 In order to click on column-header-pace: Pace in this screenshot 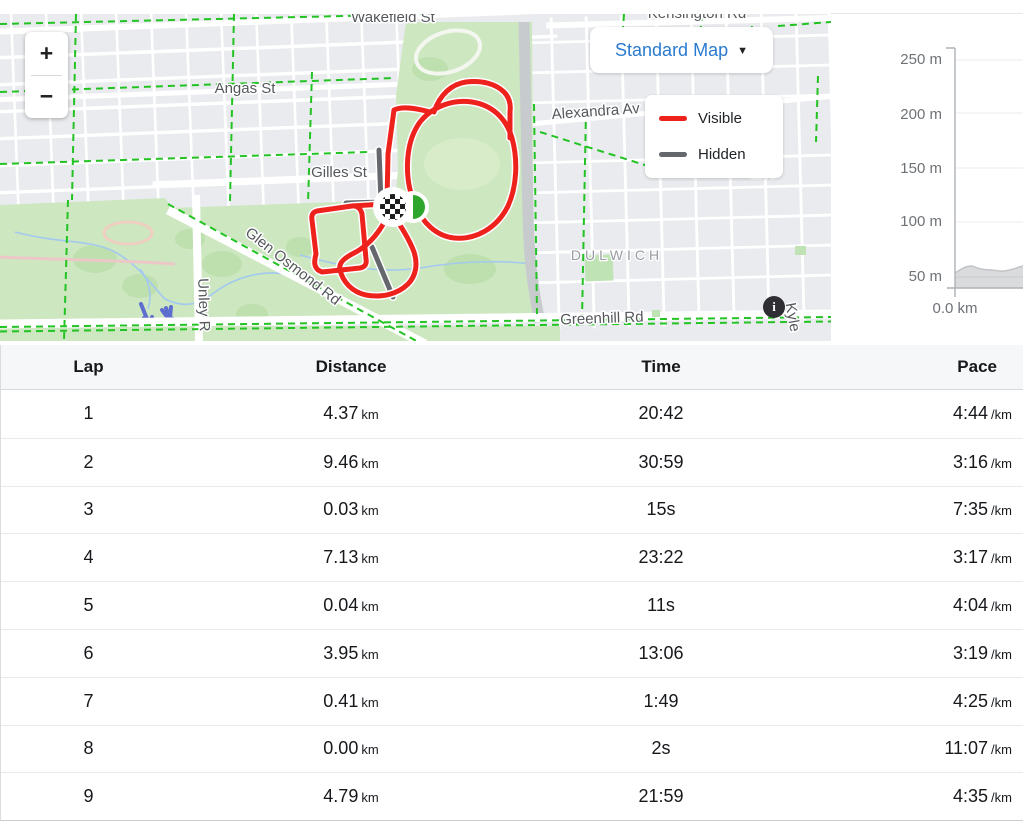, I will do `click(977, 366)`.